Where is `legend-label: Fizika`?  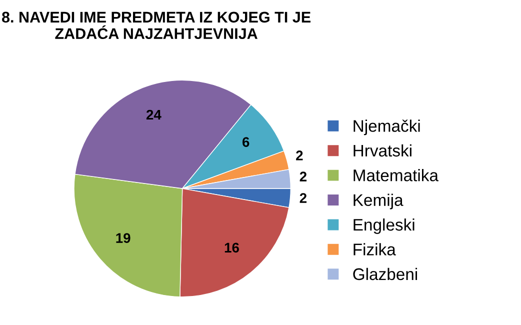
legend-label: Fizika is located at coordinates (375, 249).